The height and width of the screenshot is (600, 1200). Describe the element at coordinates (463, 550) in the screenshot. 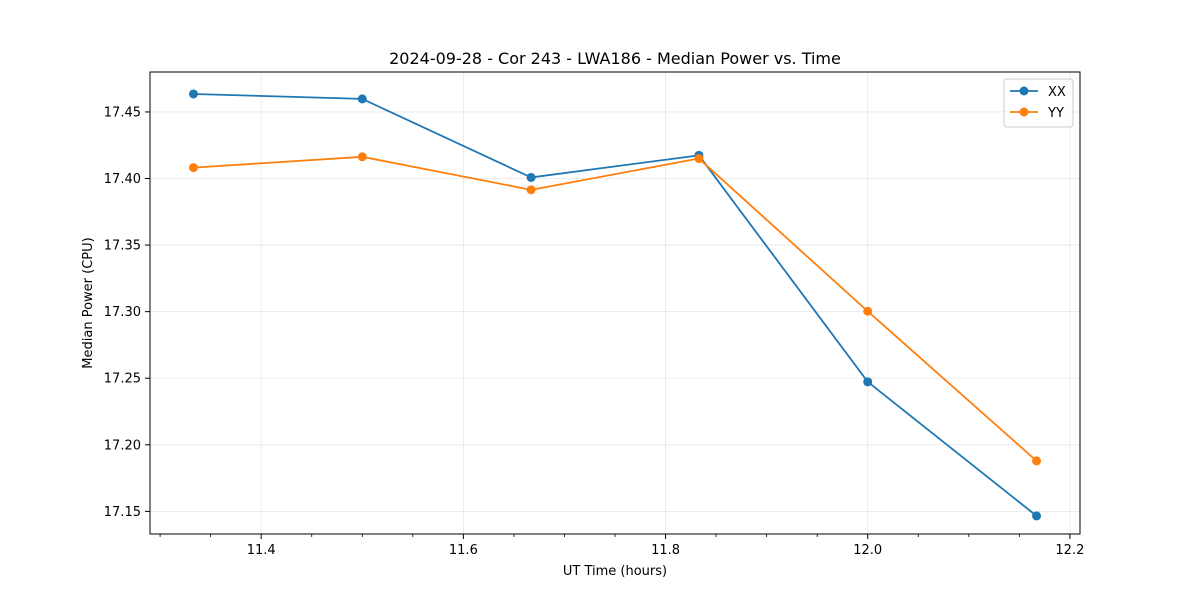

I see `x-tick-label: 11.6` at that location.